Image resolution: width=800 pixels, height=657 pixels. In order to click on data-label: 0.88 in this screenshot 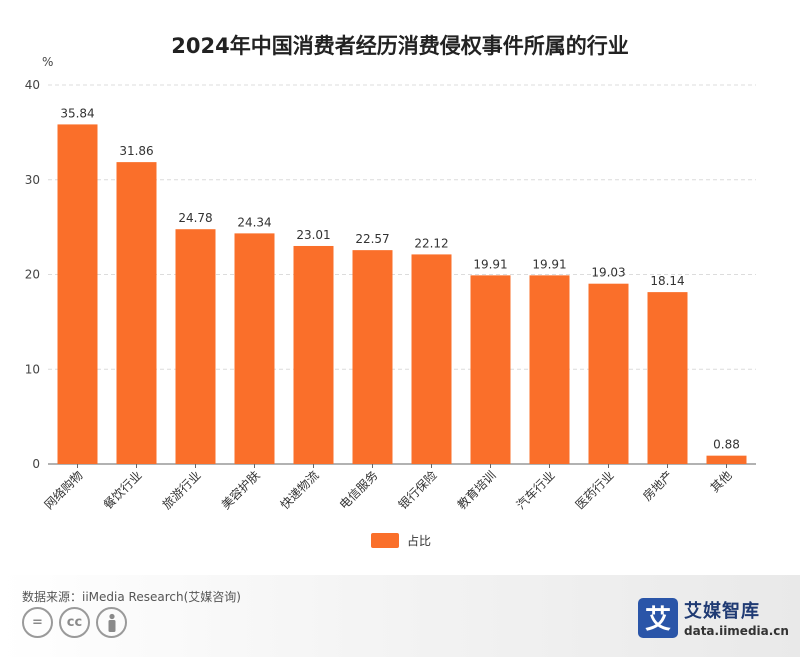, I will do `click(726, 445)`.